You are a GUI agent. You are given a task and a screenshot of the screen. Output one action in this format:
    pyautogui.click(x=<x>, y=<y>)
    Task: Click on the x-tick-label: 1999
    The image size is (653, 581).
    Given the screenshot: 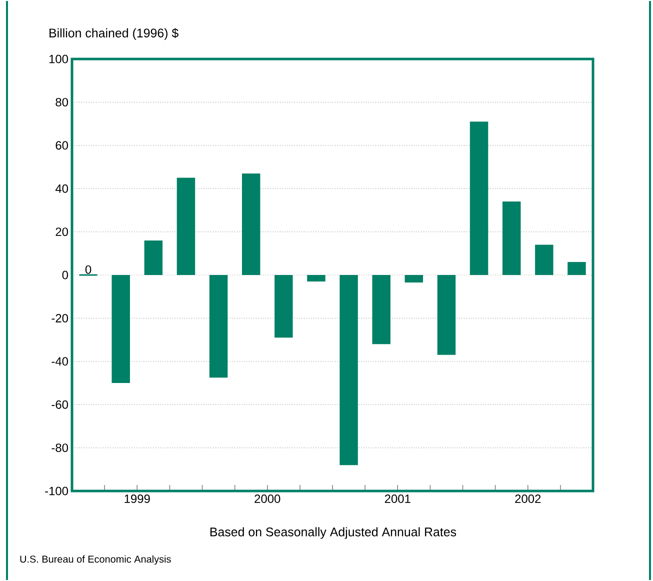 What is the action you would take?
    pyautogui.click(x=137, y=498)
    